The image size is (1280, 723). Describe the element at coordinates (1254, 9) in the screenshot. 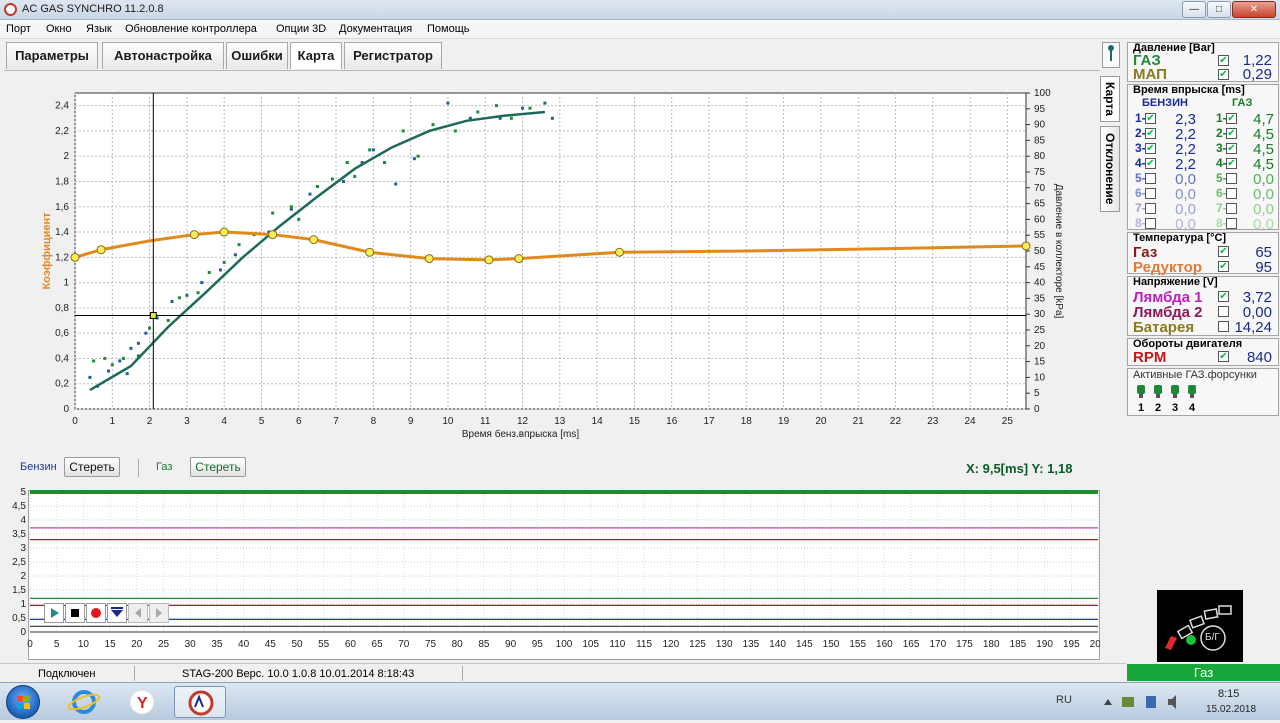

I see `close-button: ✕` at that location.